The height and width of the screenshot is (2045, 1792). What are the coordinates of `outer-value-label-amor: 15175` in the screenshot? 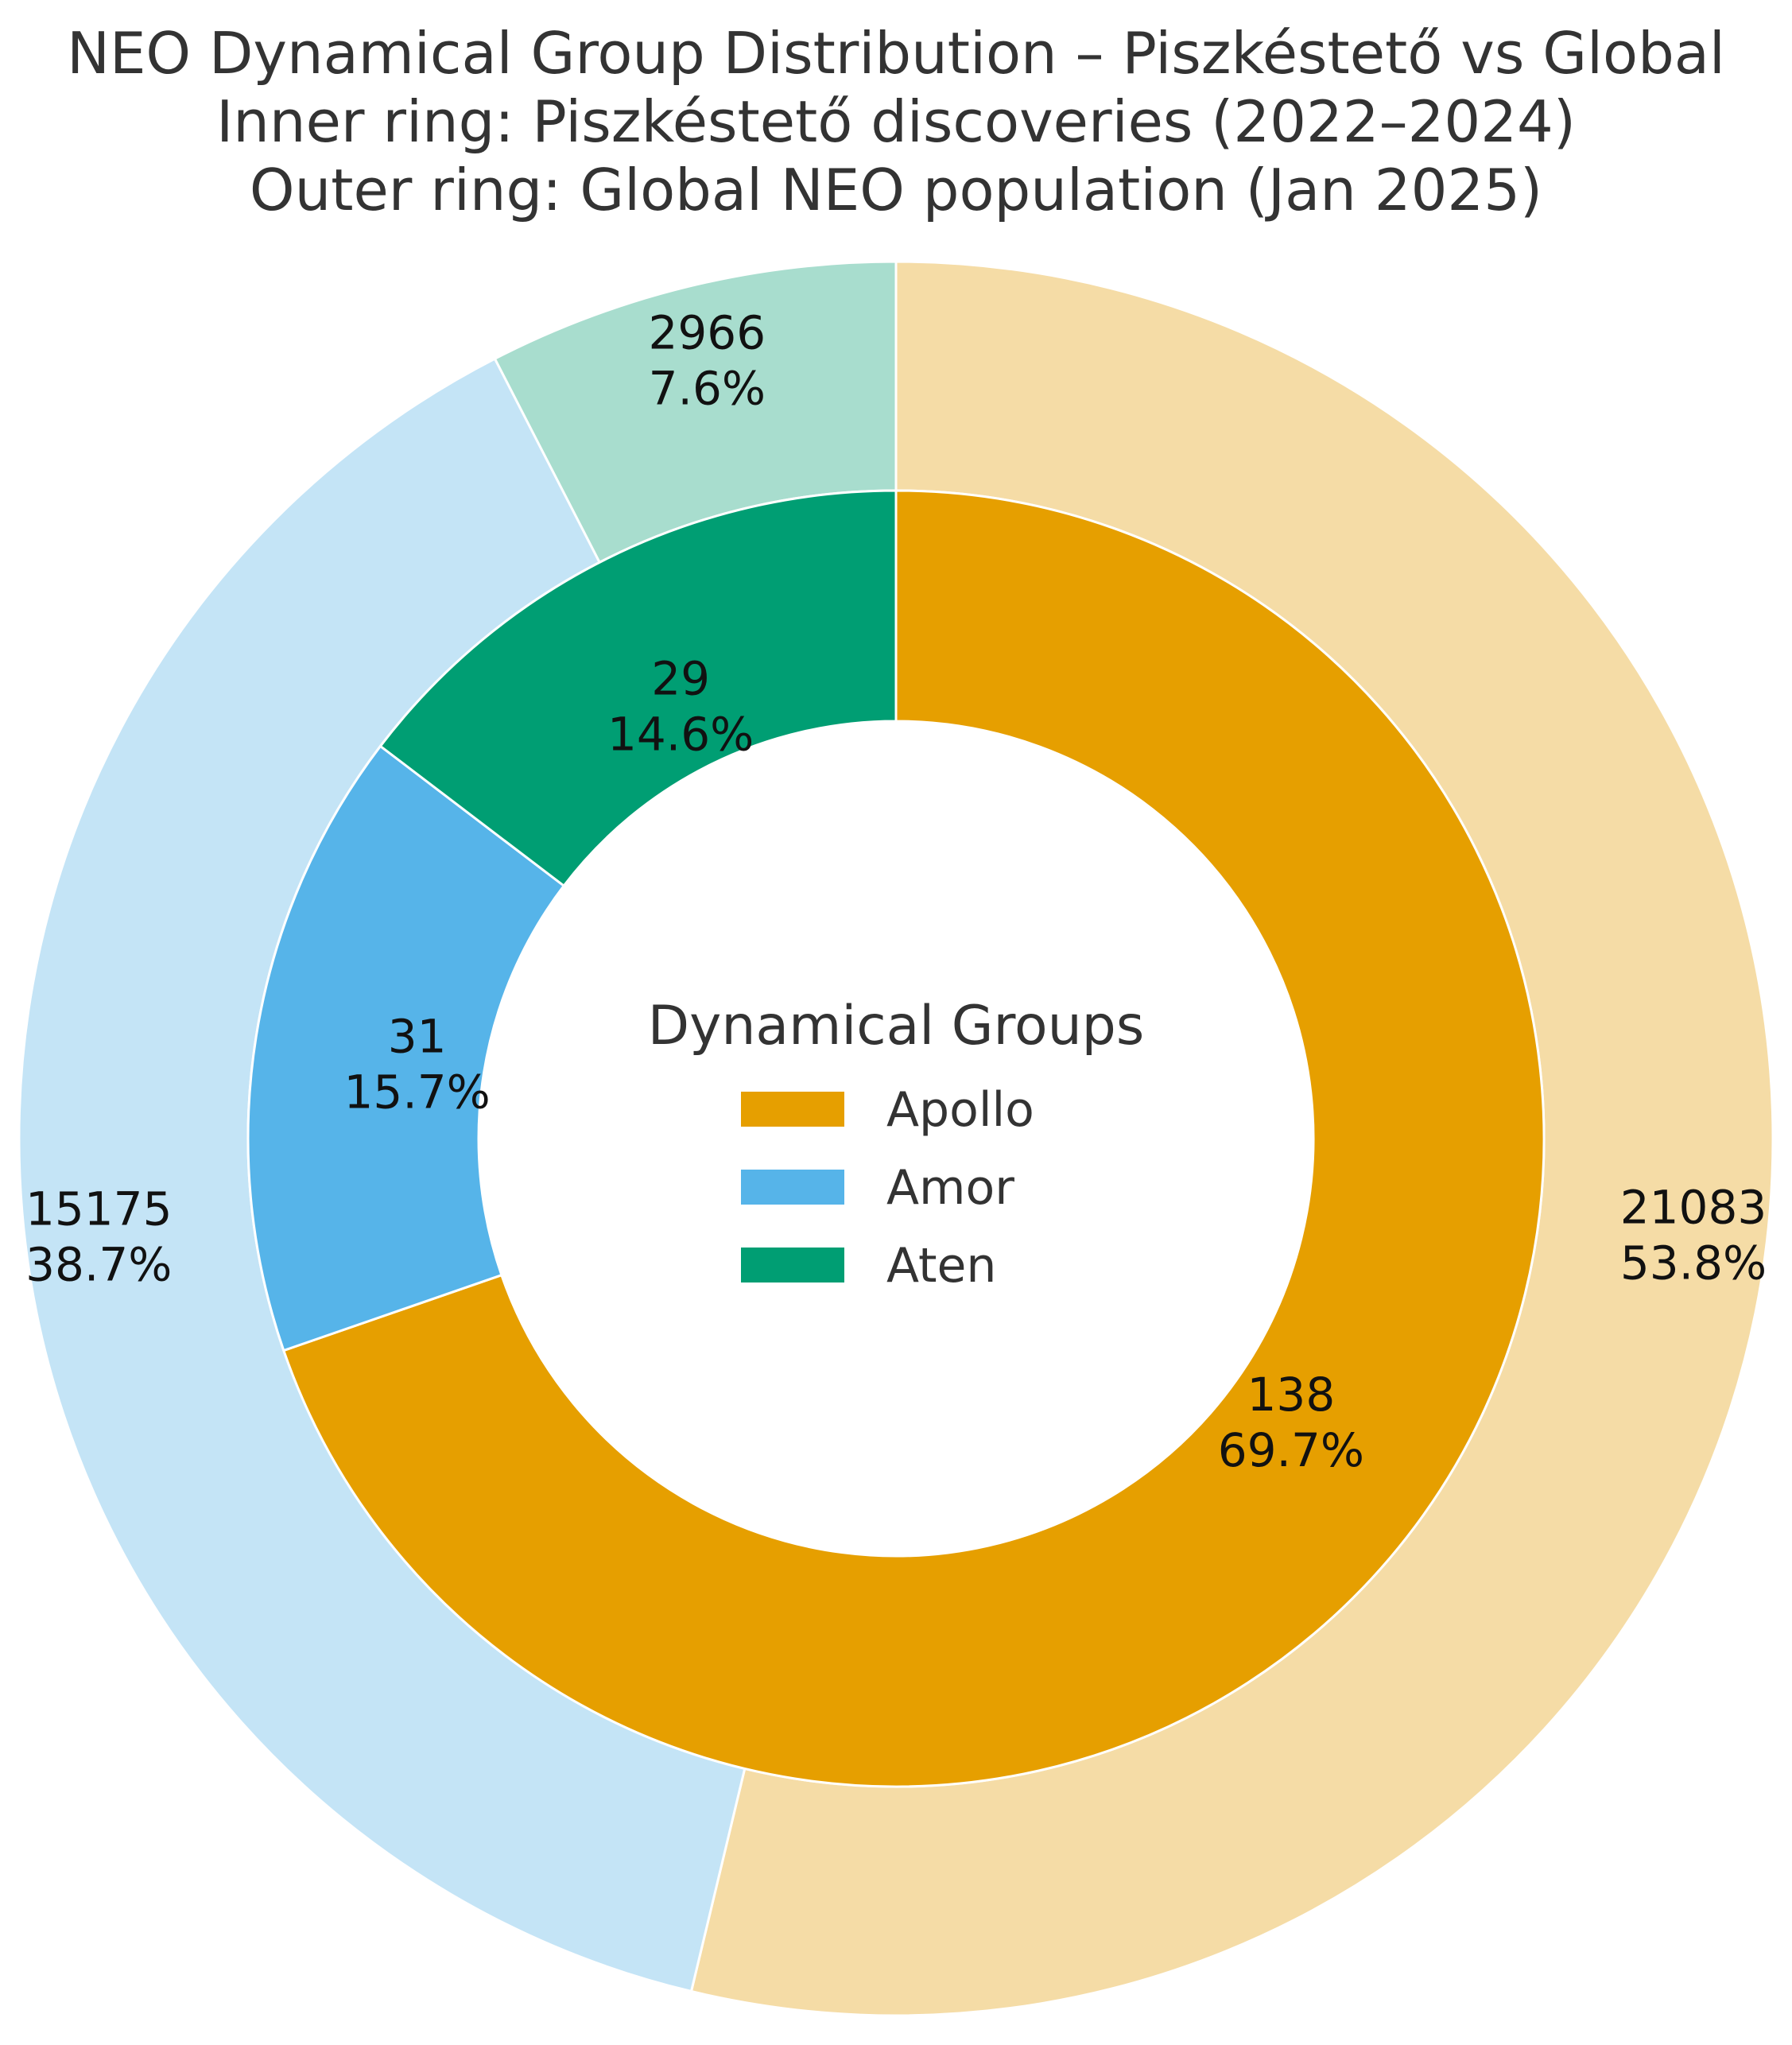 It's located at (99, 1209).